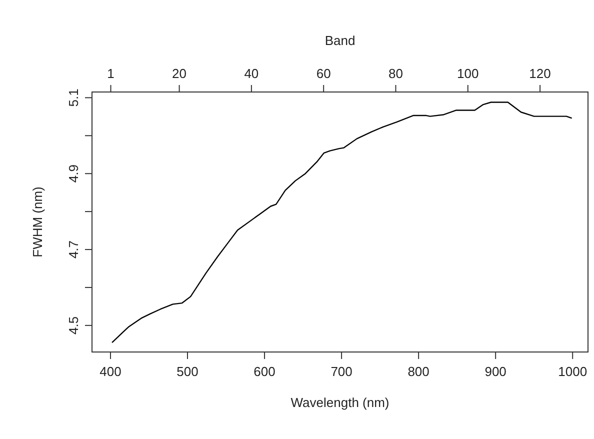  I want to click on x-tick-label: 400, so click(111, 371).